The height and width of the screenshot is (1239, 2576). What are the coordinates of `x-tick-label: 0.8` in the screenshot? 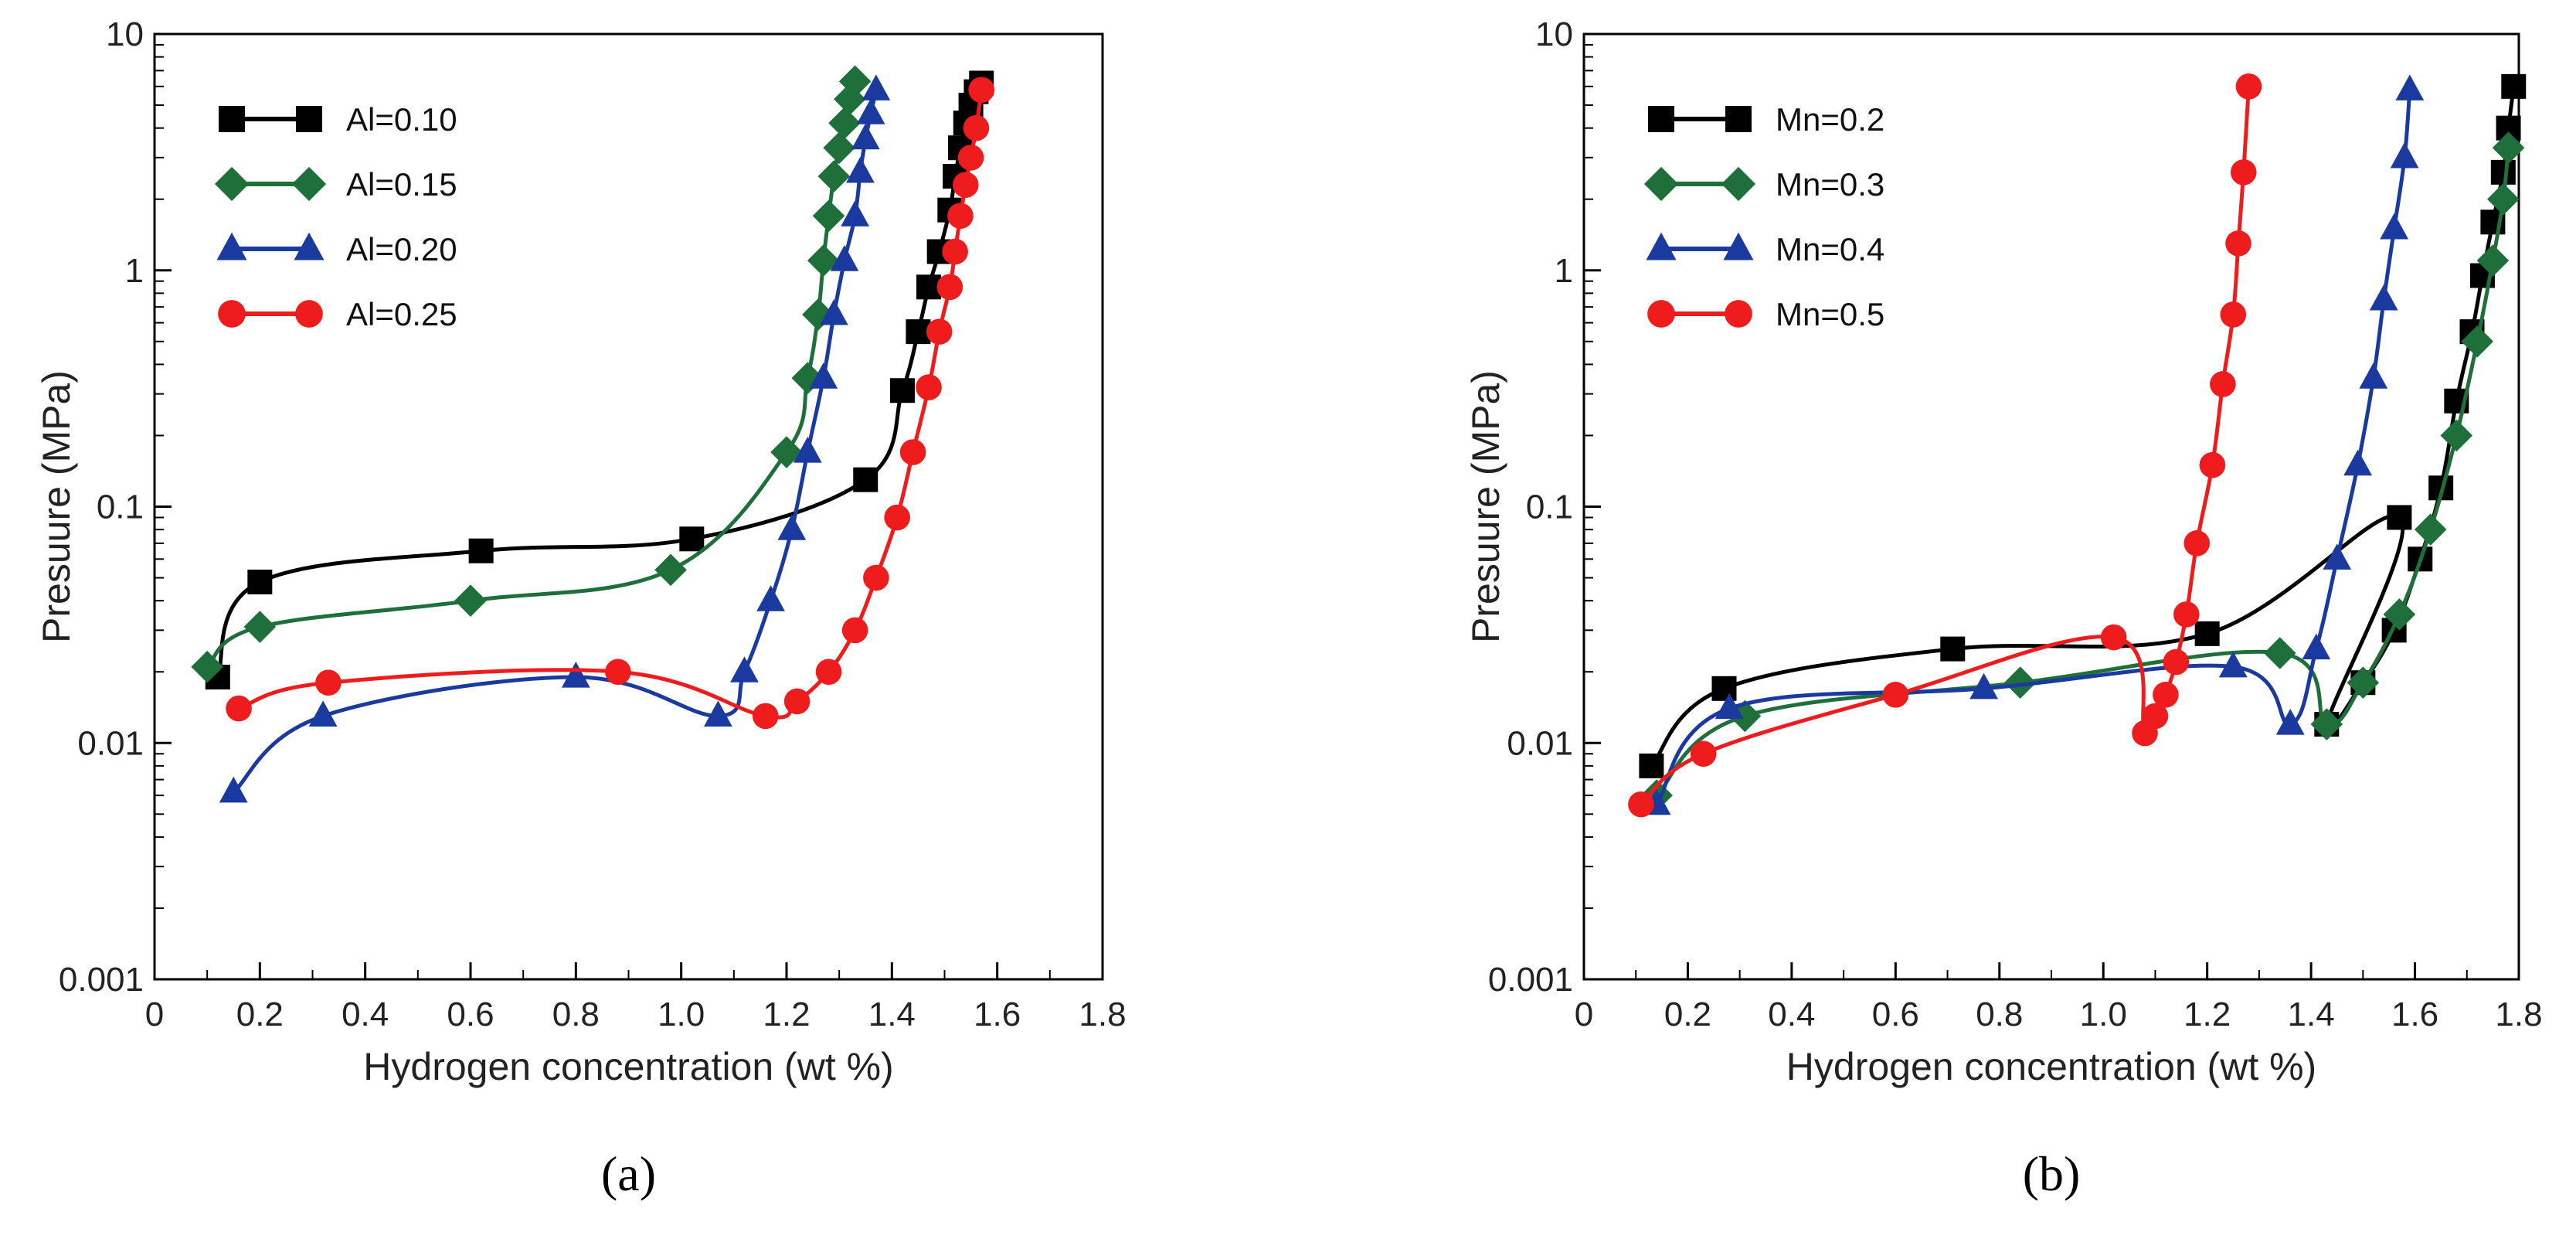 It's located at (1999, 1015).